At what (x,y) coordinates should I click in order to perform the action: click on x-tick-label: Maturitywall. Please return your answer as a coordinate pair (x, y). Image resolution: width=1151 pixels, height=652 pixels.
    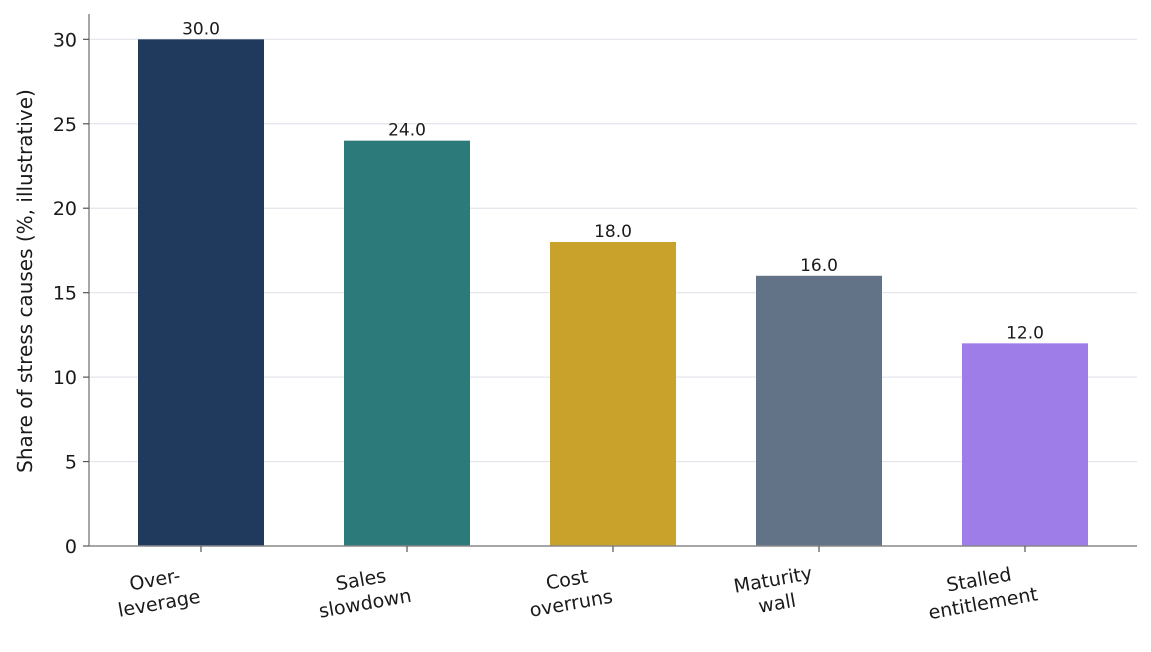
    Looking at the image, I should click on (775, 591).